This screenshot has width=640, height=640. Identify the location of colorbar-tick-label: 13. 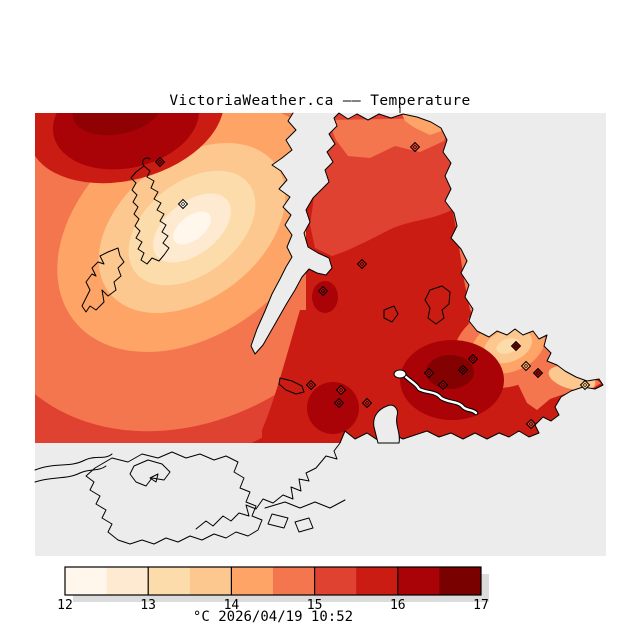
(148, 605).